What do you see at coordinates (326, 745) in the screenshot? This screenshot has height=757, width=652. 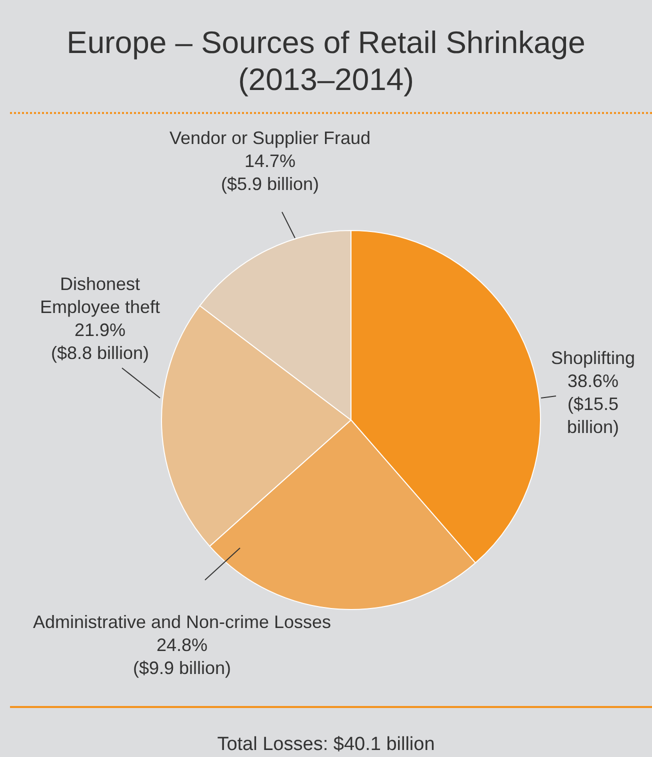 I see `text: Total Losses: $40.1 billion` at bounding box center [326, 745].